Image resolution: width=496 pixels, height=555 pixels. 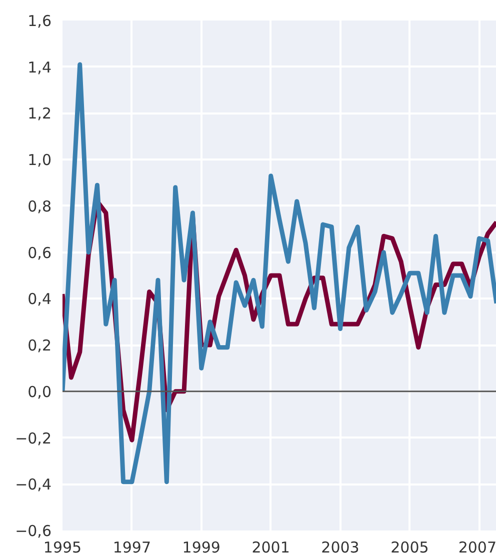 What do you see at coordinates (33, 438) in the screenshot?
I see `y-tick-label: −0,2` at bounding box center [33, 438].